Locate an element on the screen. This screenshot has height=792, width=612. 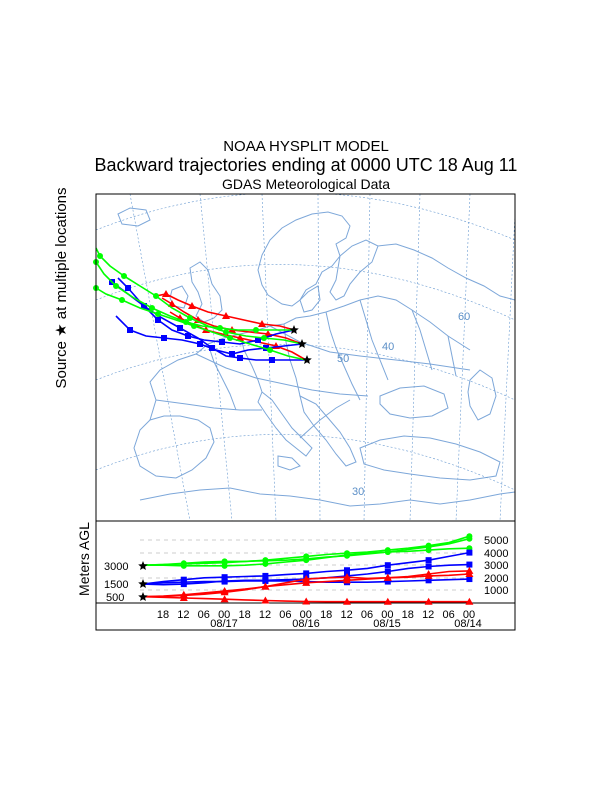
date-label: 08/16 is located at coordinates (306, 624).